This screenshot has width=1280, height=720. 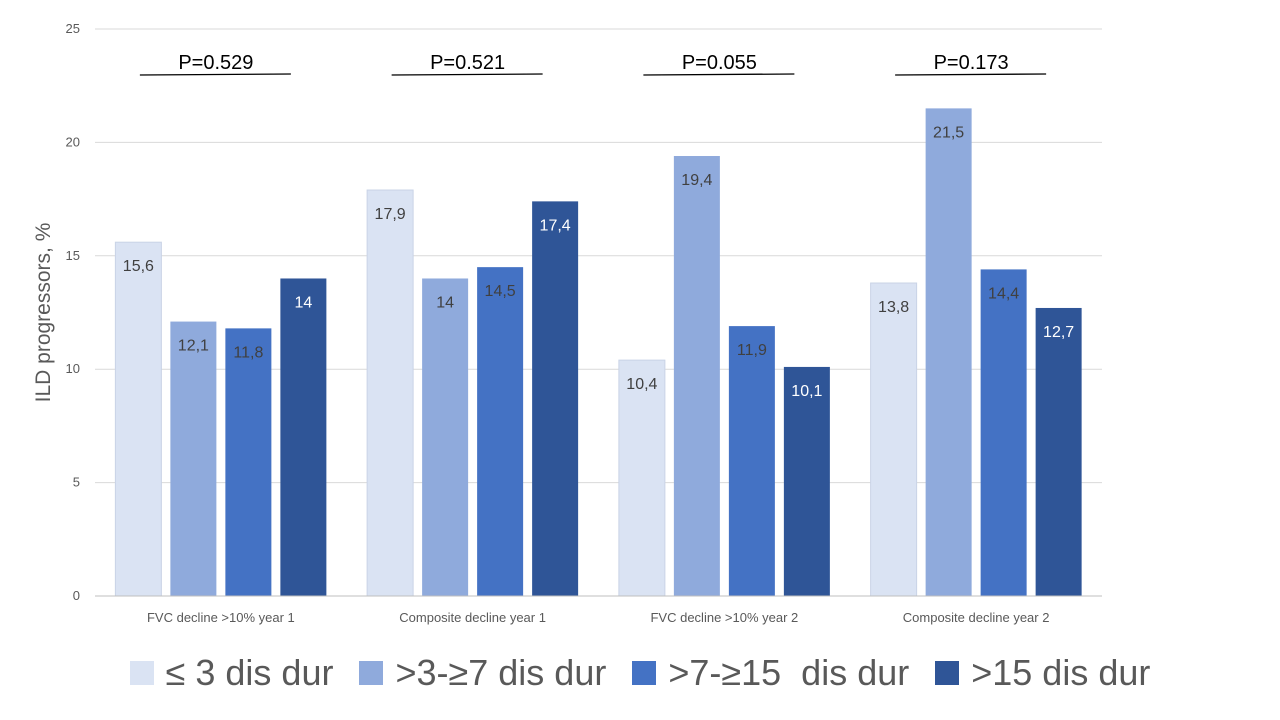 What do you see at coordinates (249, 672) in the screenshot?
I see `legend-label: ≤ 3 dis dur` at bounding box center [249, 672].